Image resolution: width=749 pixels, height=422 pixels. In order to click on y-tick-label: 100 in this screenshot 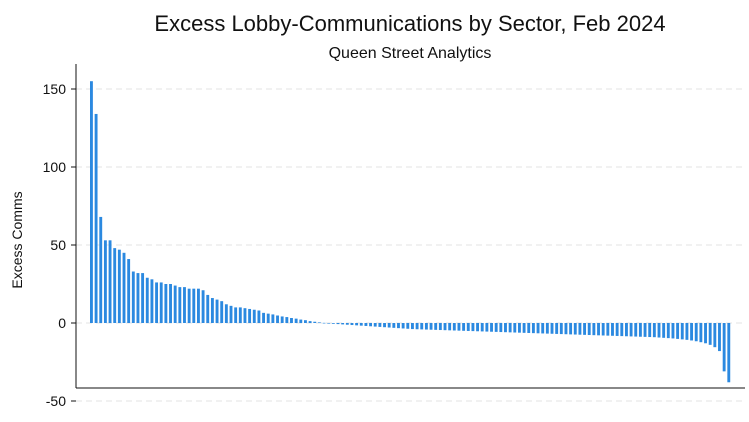, I will do `click(55, 167)`.